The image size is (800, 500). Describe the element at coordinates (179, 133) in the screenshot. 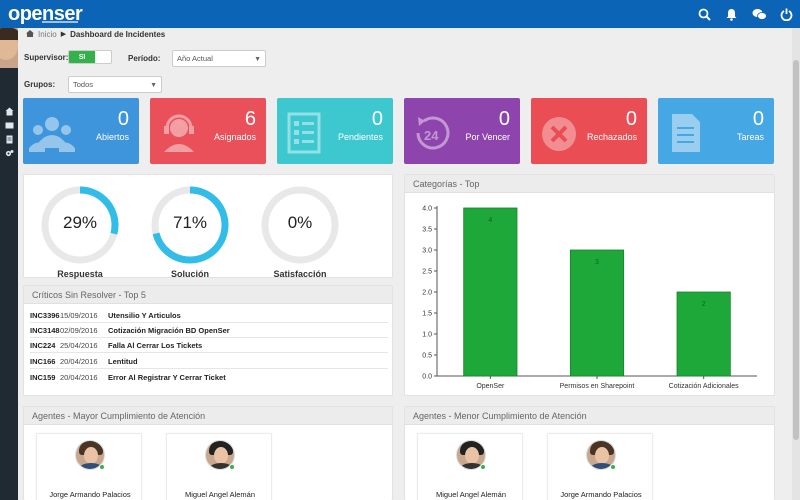

I see `headset-icon` at that location.